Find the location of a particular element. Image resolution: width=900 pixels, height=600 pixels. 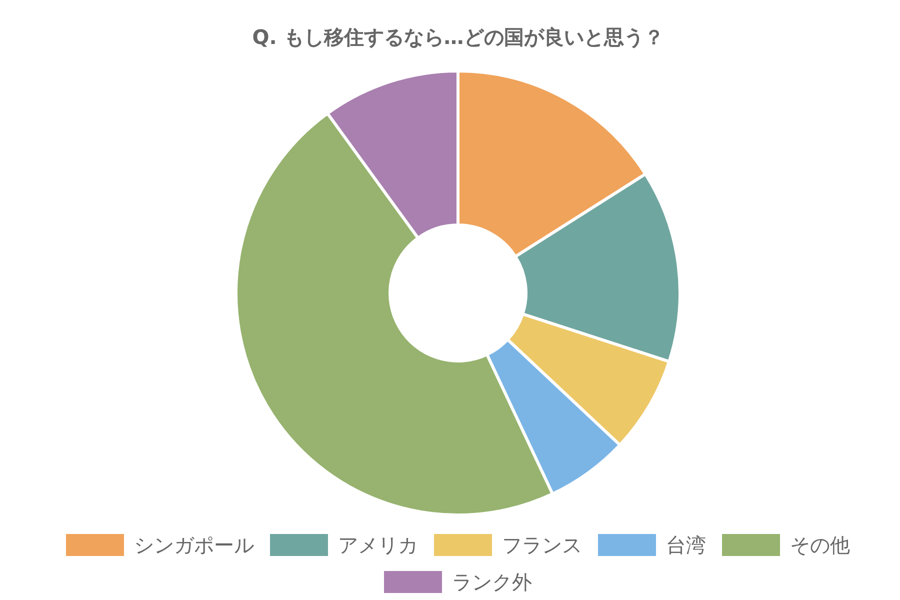

legend-label: 台湾 is located at coordinates (686, 545).